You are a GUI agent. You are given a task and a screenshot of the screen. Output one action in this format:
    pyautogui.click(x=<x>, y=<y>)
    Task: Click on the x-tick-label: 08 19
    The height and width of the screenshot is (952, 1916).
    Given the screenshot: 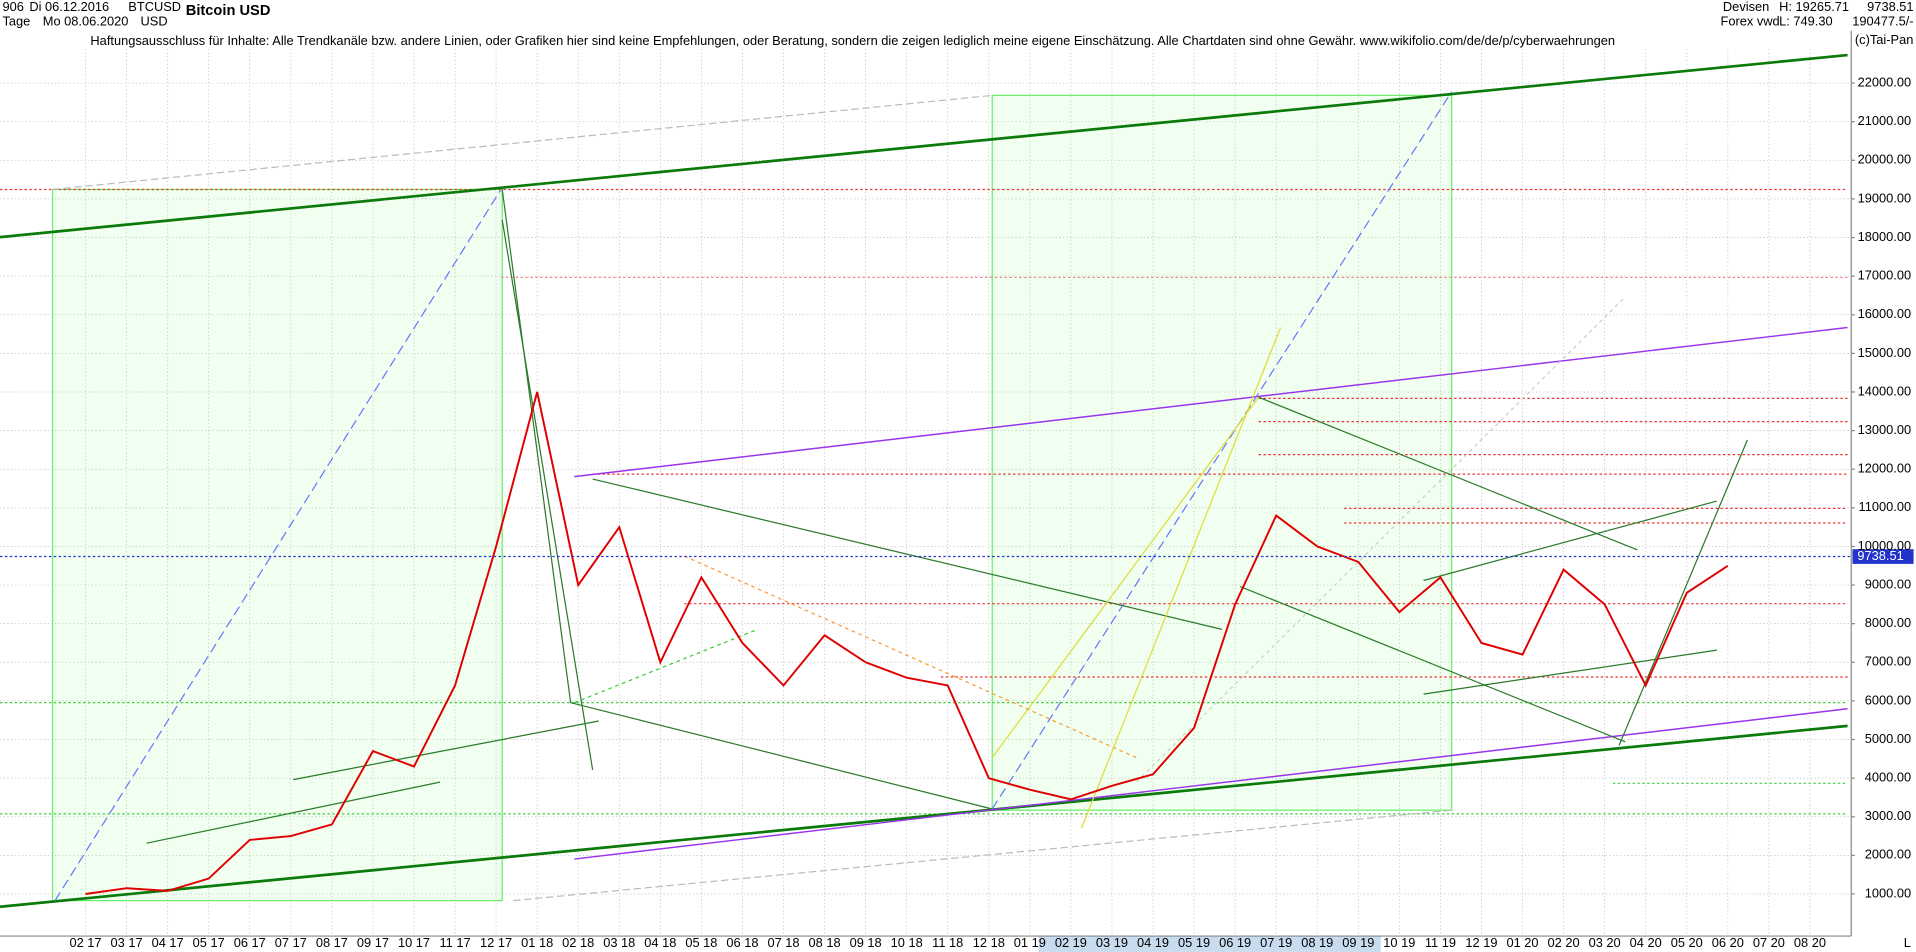 What is the action you would take?
    pyautogui.click(x=1317, y=942)
    